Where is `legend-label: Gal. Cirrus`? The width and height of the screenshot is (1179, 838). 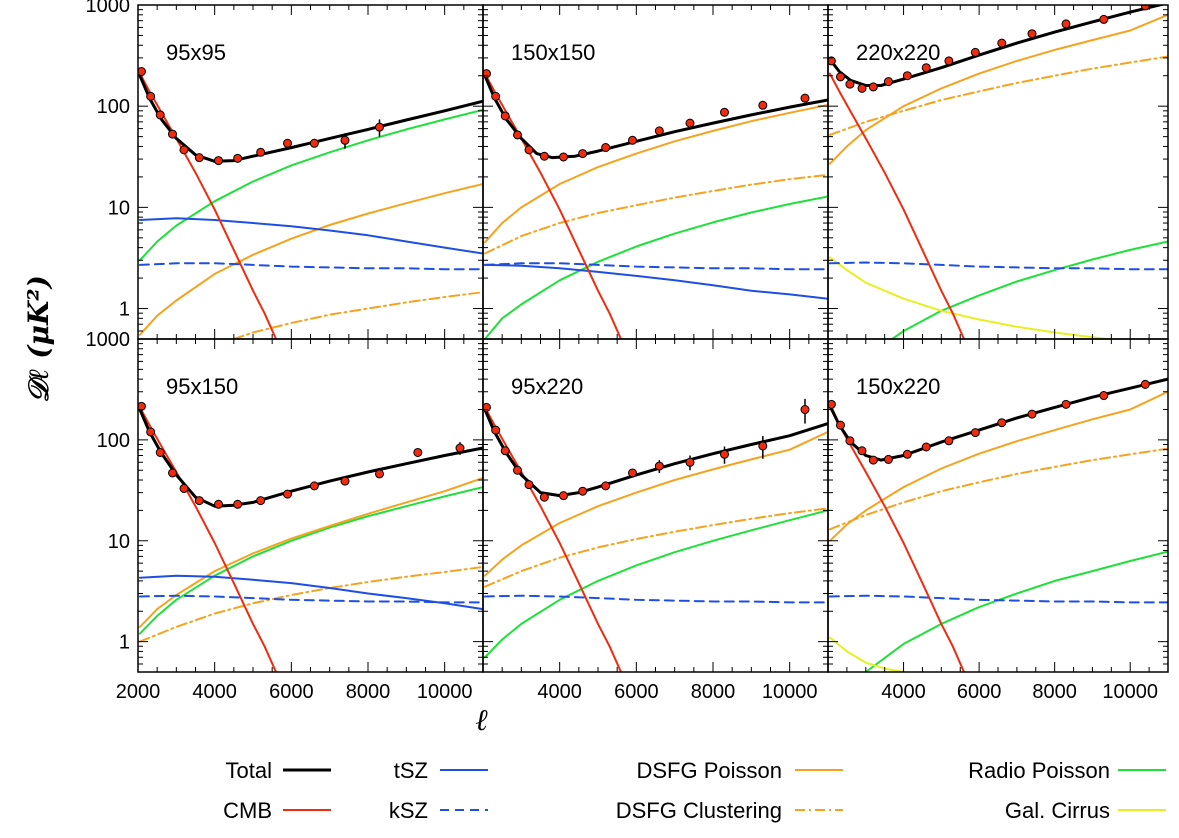
legend-label: Gal. Cirrus is located at coordinates (1057, 810).